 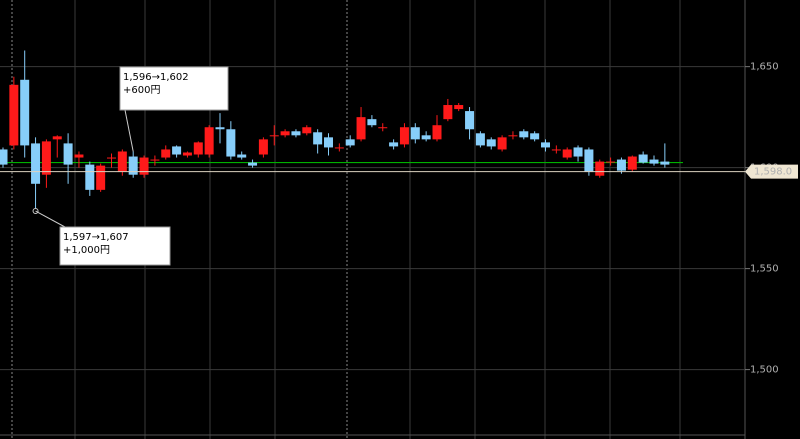 What do you see at coordinates (156, 77) in the screenshot?
I see `annotation-text: 1,596→1,602` at bounding box center [156, 77].